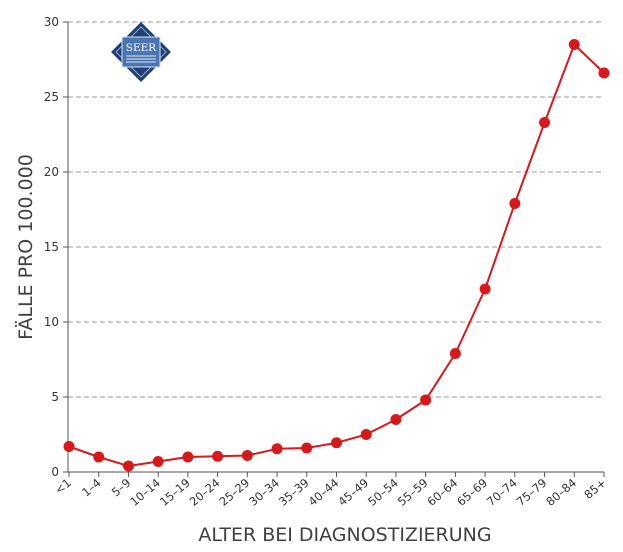  What do you see at coordinates (561, 492) in the screenshot?
I see `x-tick-label: 80–84` at bounding box center [561, 492].